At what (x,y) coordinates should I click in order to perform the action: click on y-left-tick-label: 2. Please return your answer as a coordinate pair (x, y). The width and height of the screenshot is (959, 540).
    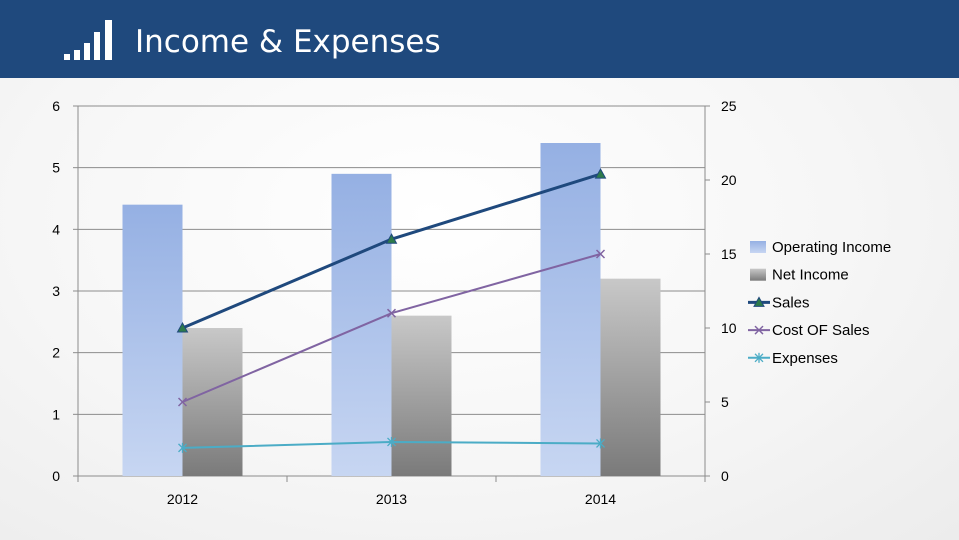
    Looking at the image, I should click on (56, 353).